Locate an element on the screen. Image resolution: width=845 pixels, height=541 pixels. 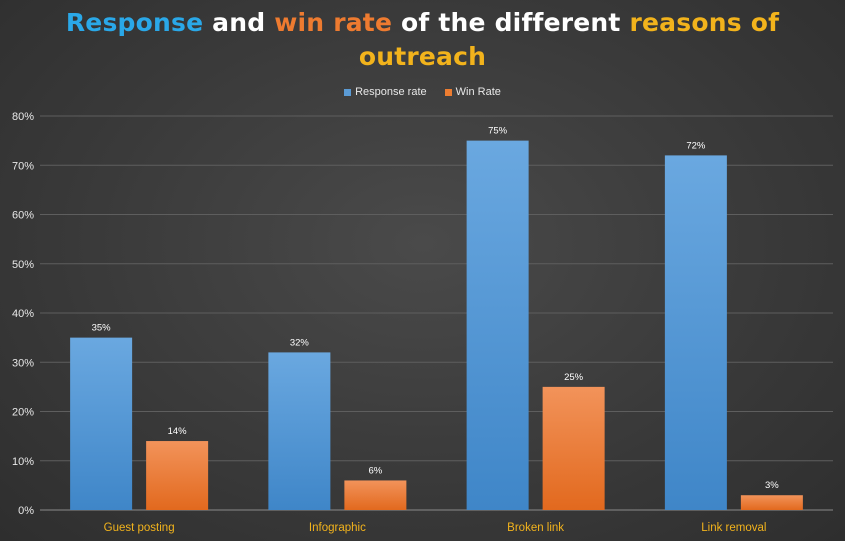
y-tick-label: 30% is located at coordinates (23, 363).